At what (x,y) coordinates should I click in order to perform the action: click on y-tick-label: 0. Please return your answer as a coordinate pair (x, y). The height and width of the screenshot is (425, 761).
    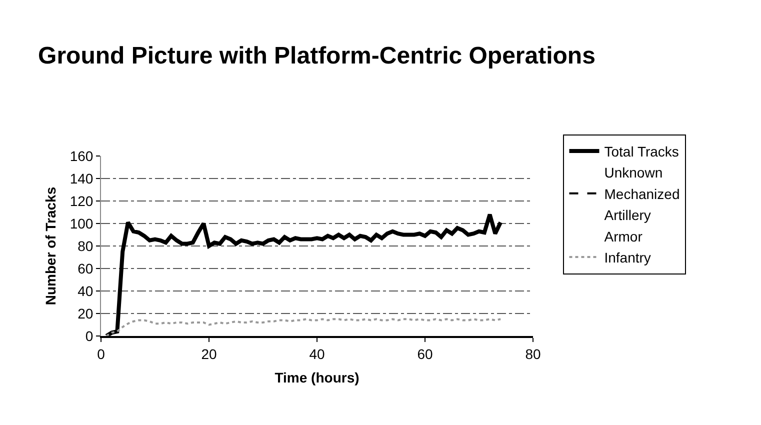
    Looking at the image, I should click on (89, 336).